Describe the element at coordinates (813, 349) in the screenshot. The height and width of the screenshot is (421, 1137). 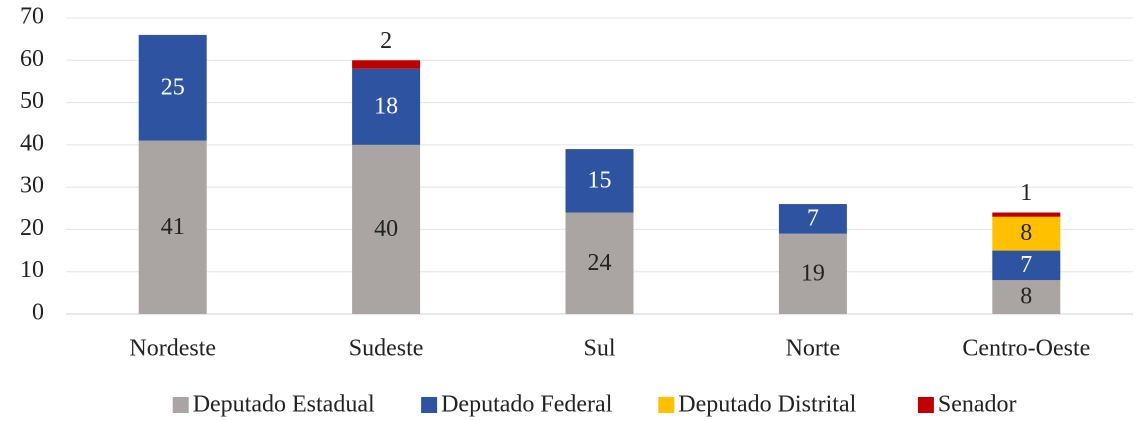
I see `x-tick-label: Norte` at that location.